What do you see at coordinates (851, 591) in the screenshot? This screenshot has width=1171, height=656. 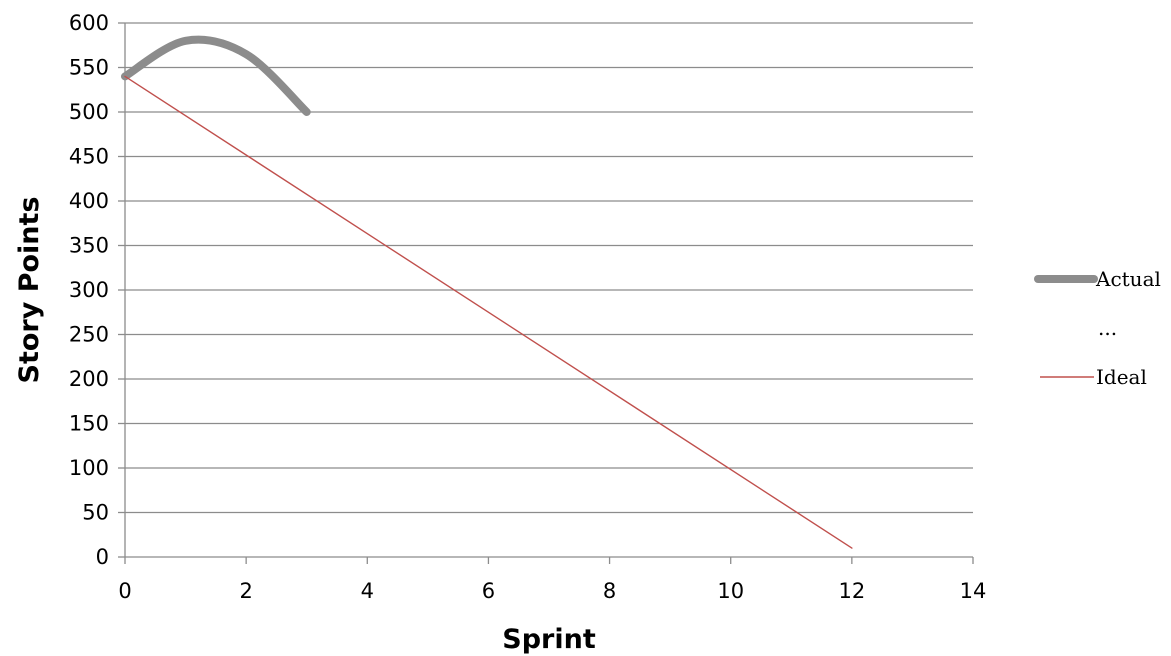 I see `x-tick-label: 12` at bounding box center [851, 591].